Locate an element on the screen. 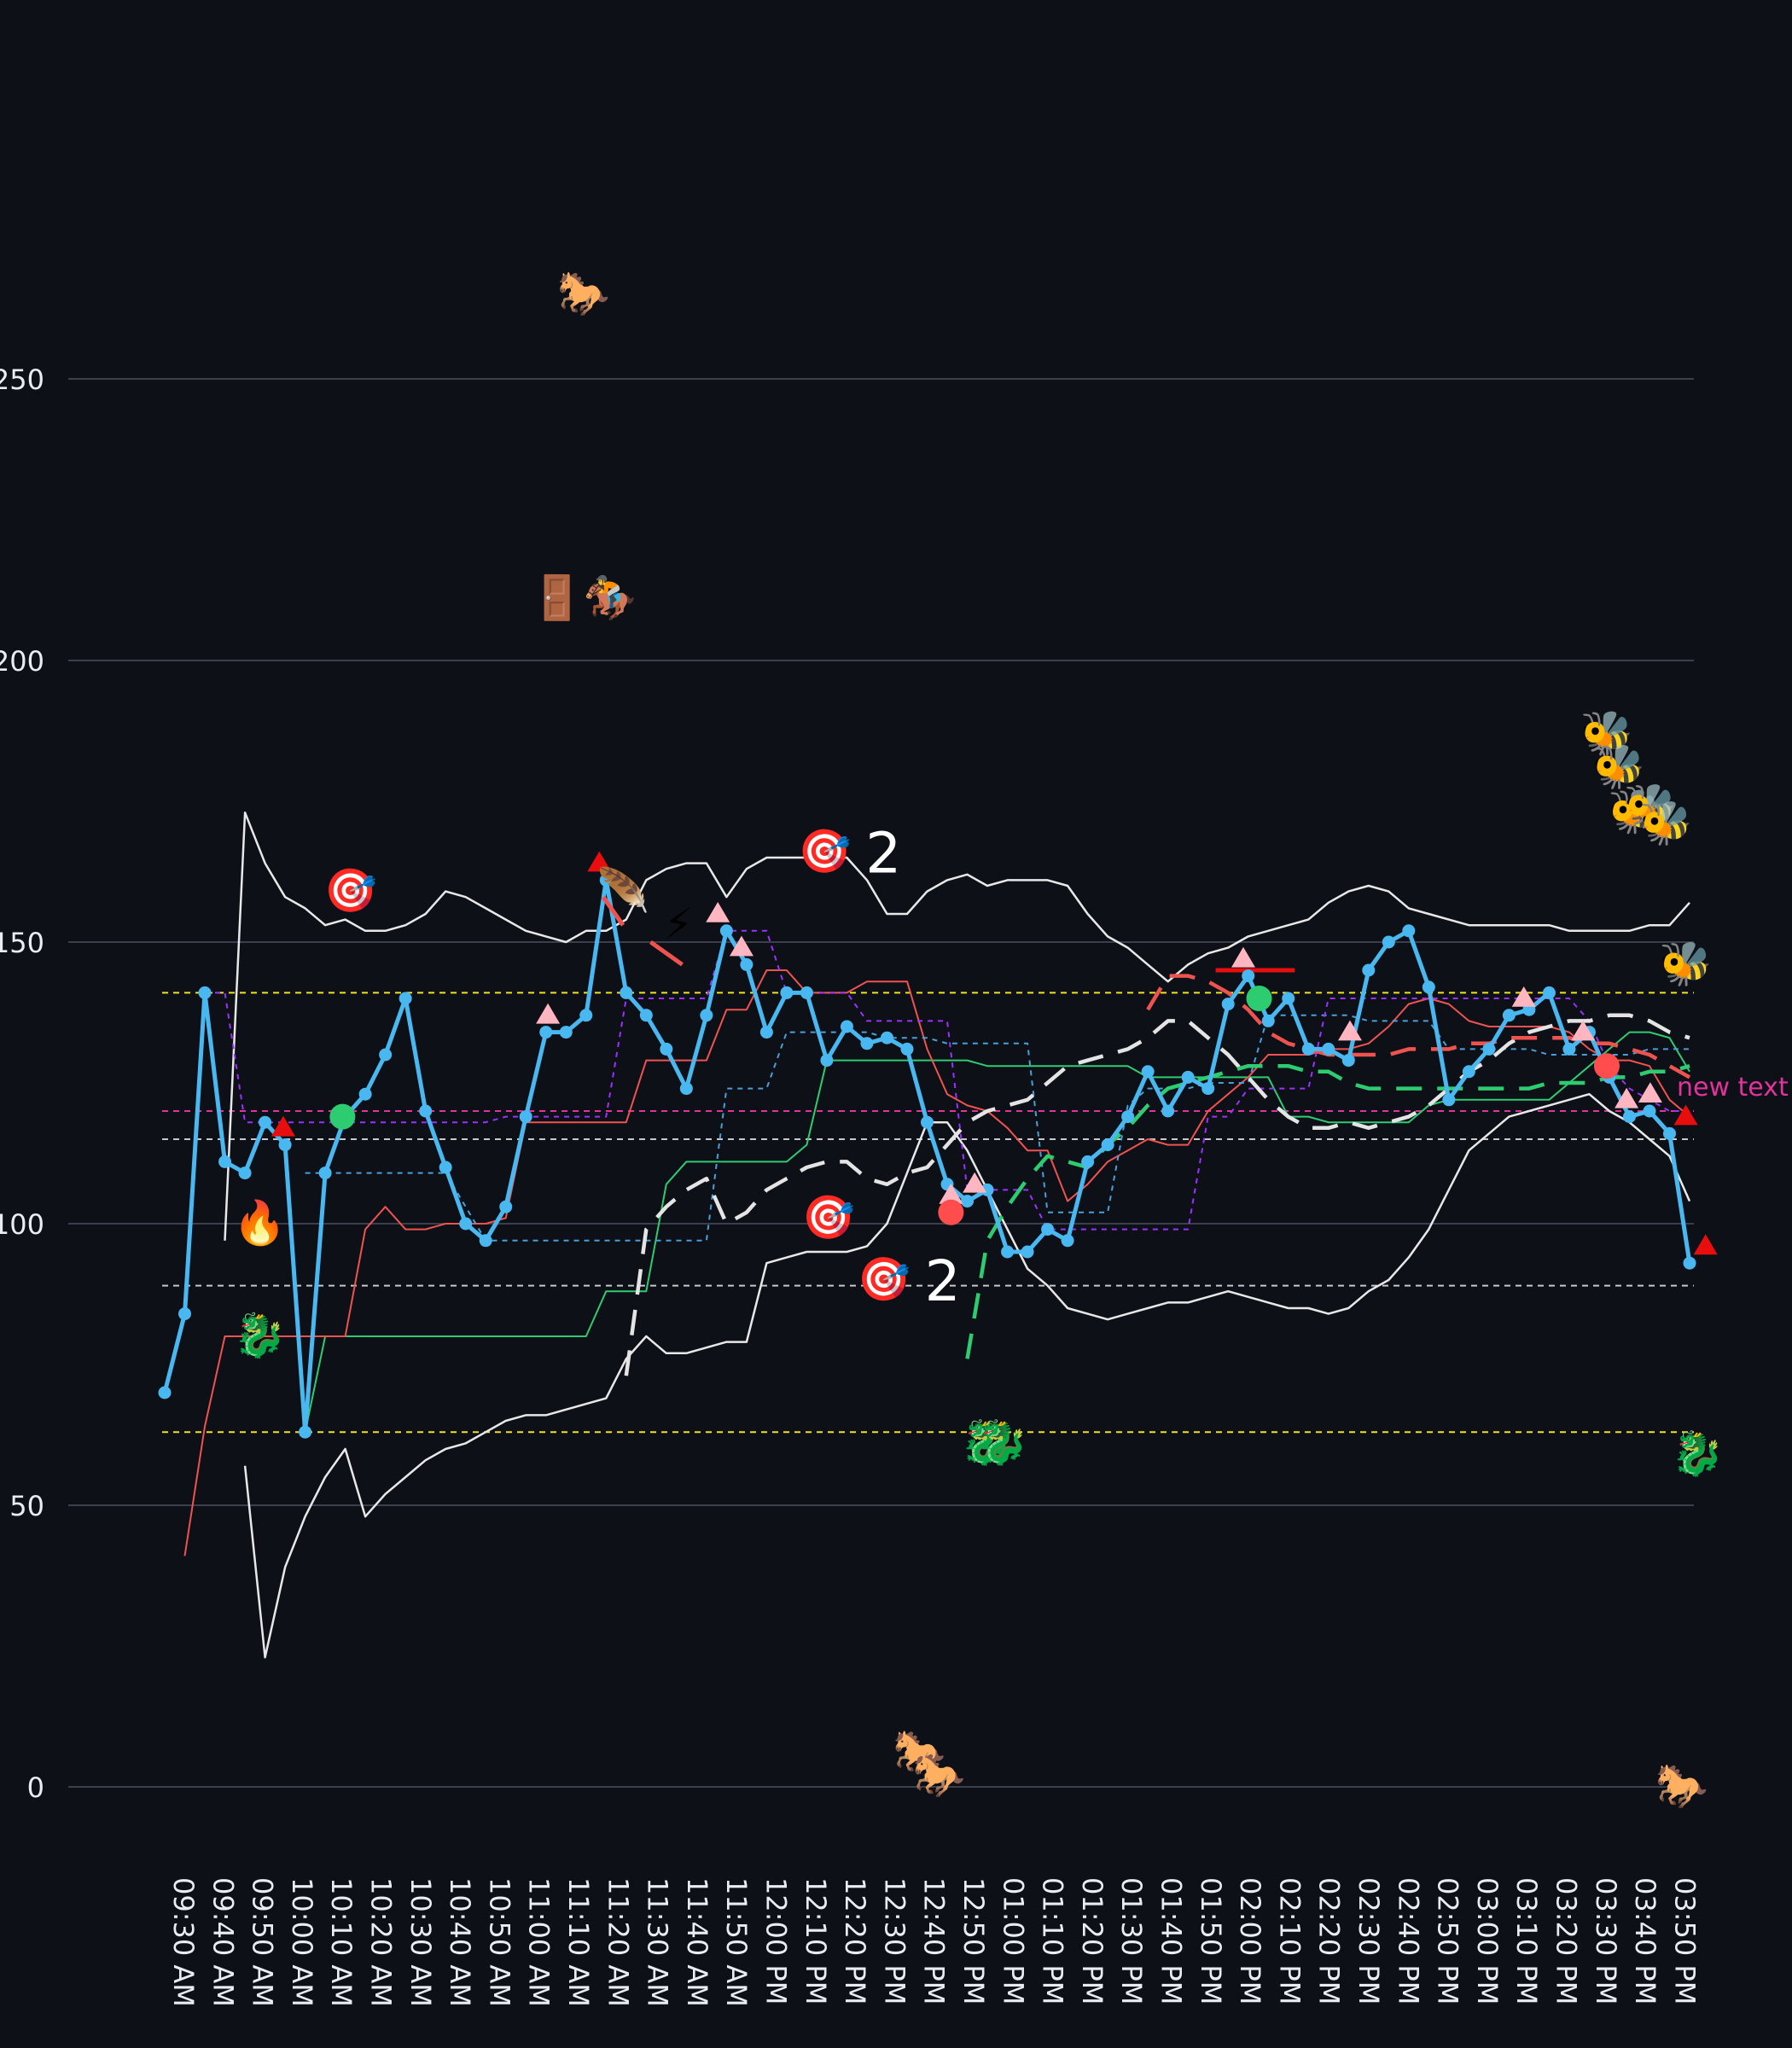  x-tick-label: 11:30 AM is located at coordinates (658, 1942).